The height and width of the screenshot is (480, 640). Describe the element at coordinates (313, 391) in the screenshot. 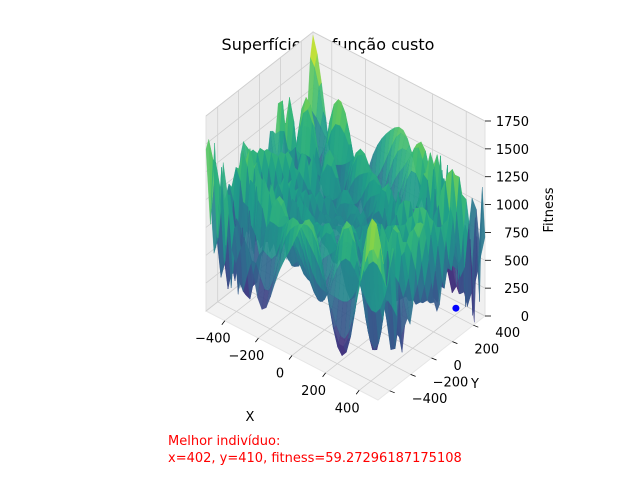

I see `x-tick-label: 200` at that location.